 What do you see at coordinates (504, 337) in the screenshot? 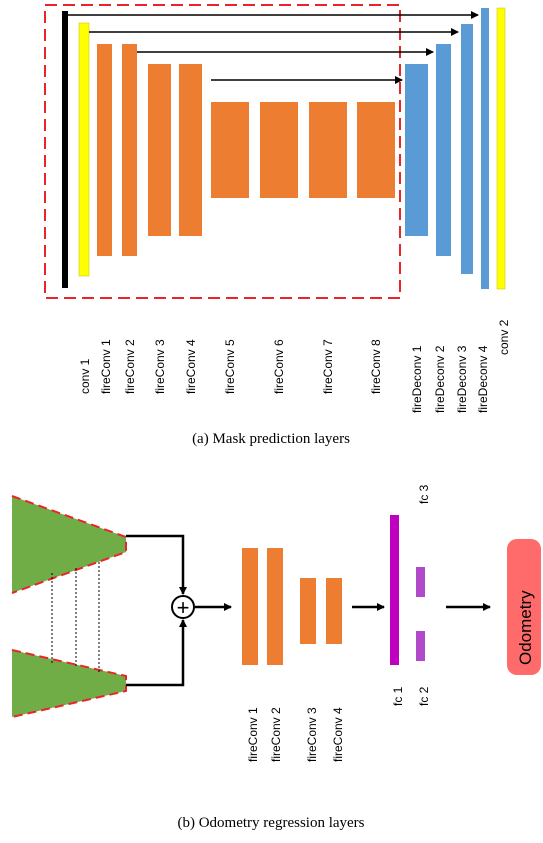
I see `label-conv2: conv 2` at bounding box center [504, 337].